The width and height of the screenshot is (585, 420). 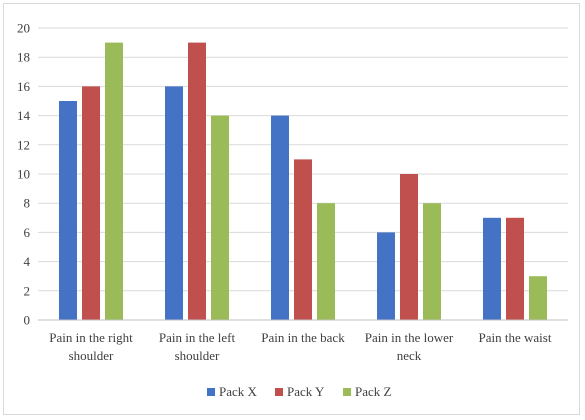 I want to click on y-tick-label: 2, so click(x=27, y=290).